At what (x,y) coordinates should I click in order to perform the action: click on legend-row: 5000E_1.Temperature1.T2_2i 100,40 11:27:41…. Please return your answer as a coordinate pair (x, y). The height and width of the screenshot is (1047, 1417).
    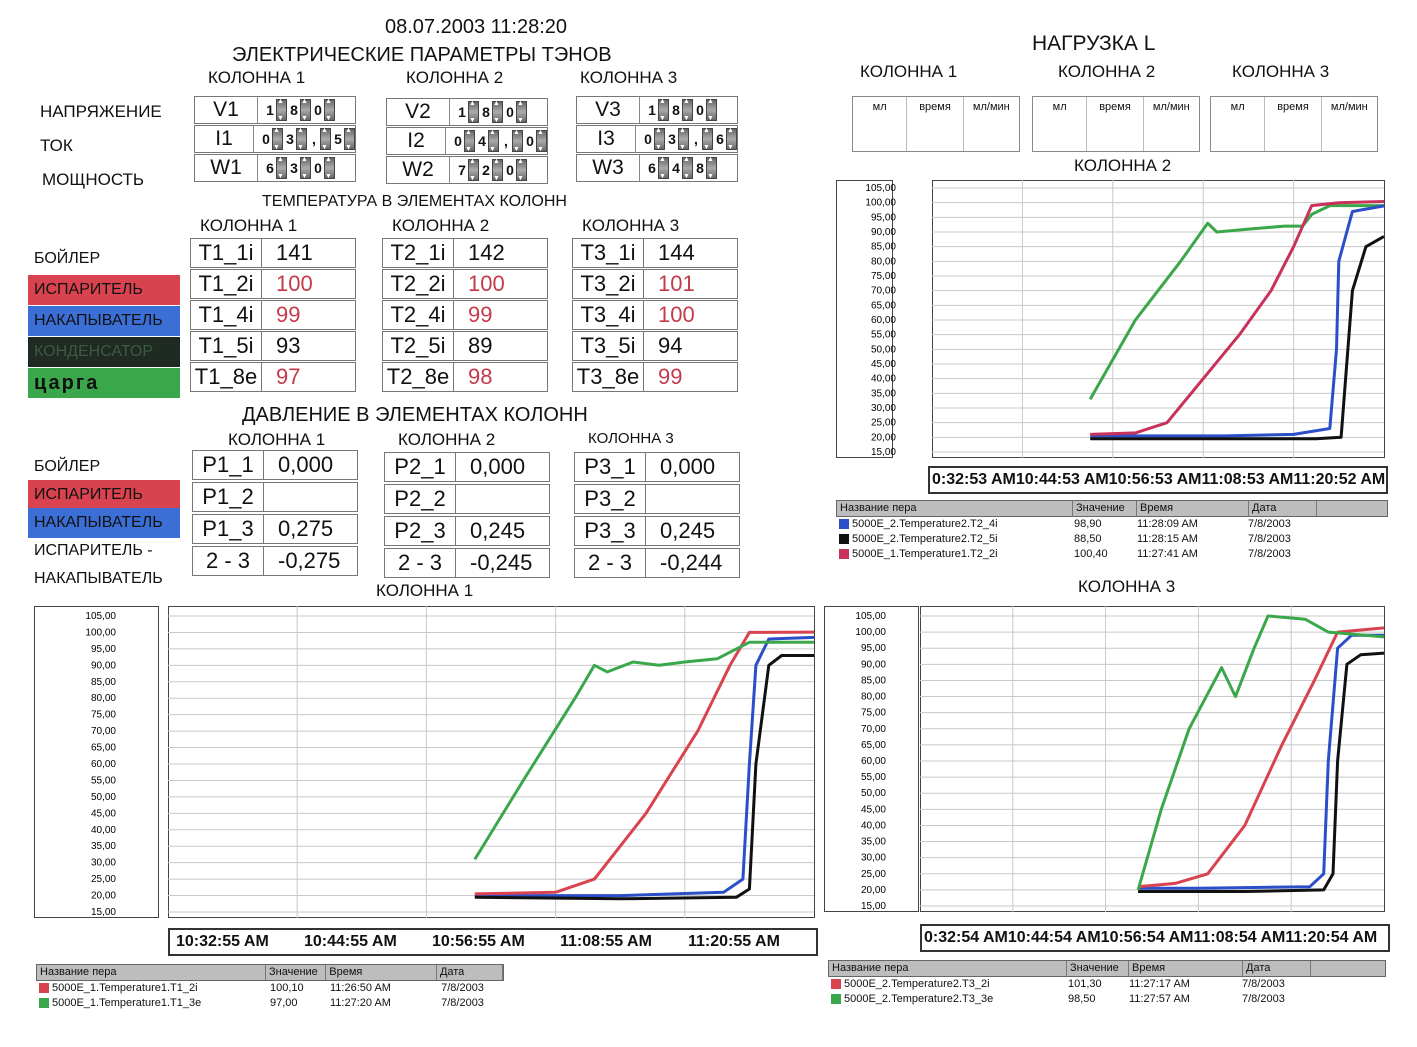
    Looking at the image, I should click on (1112, 554).